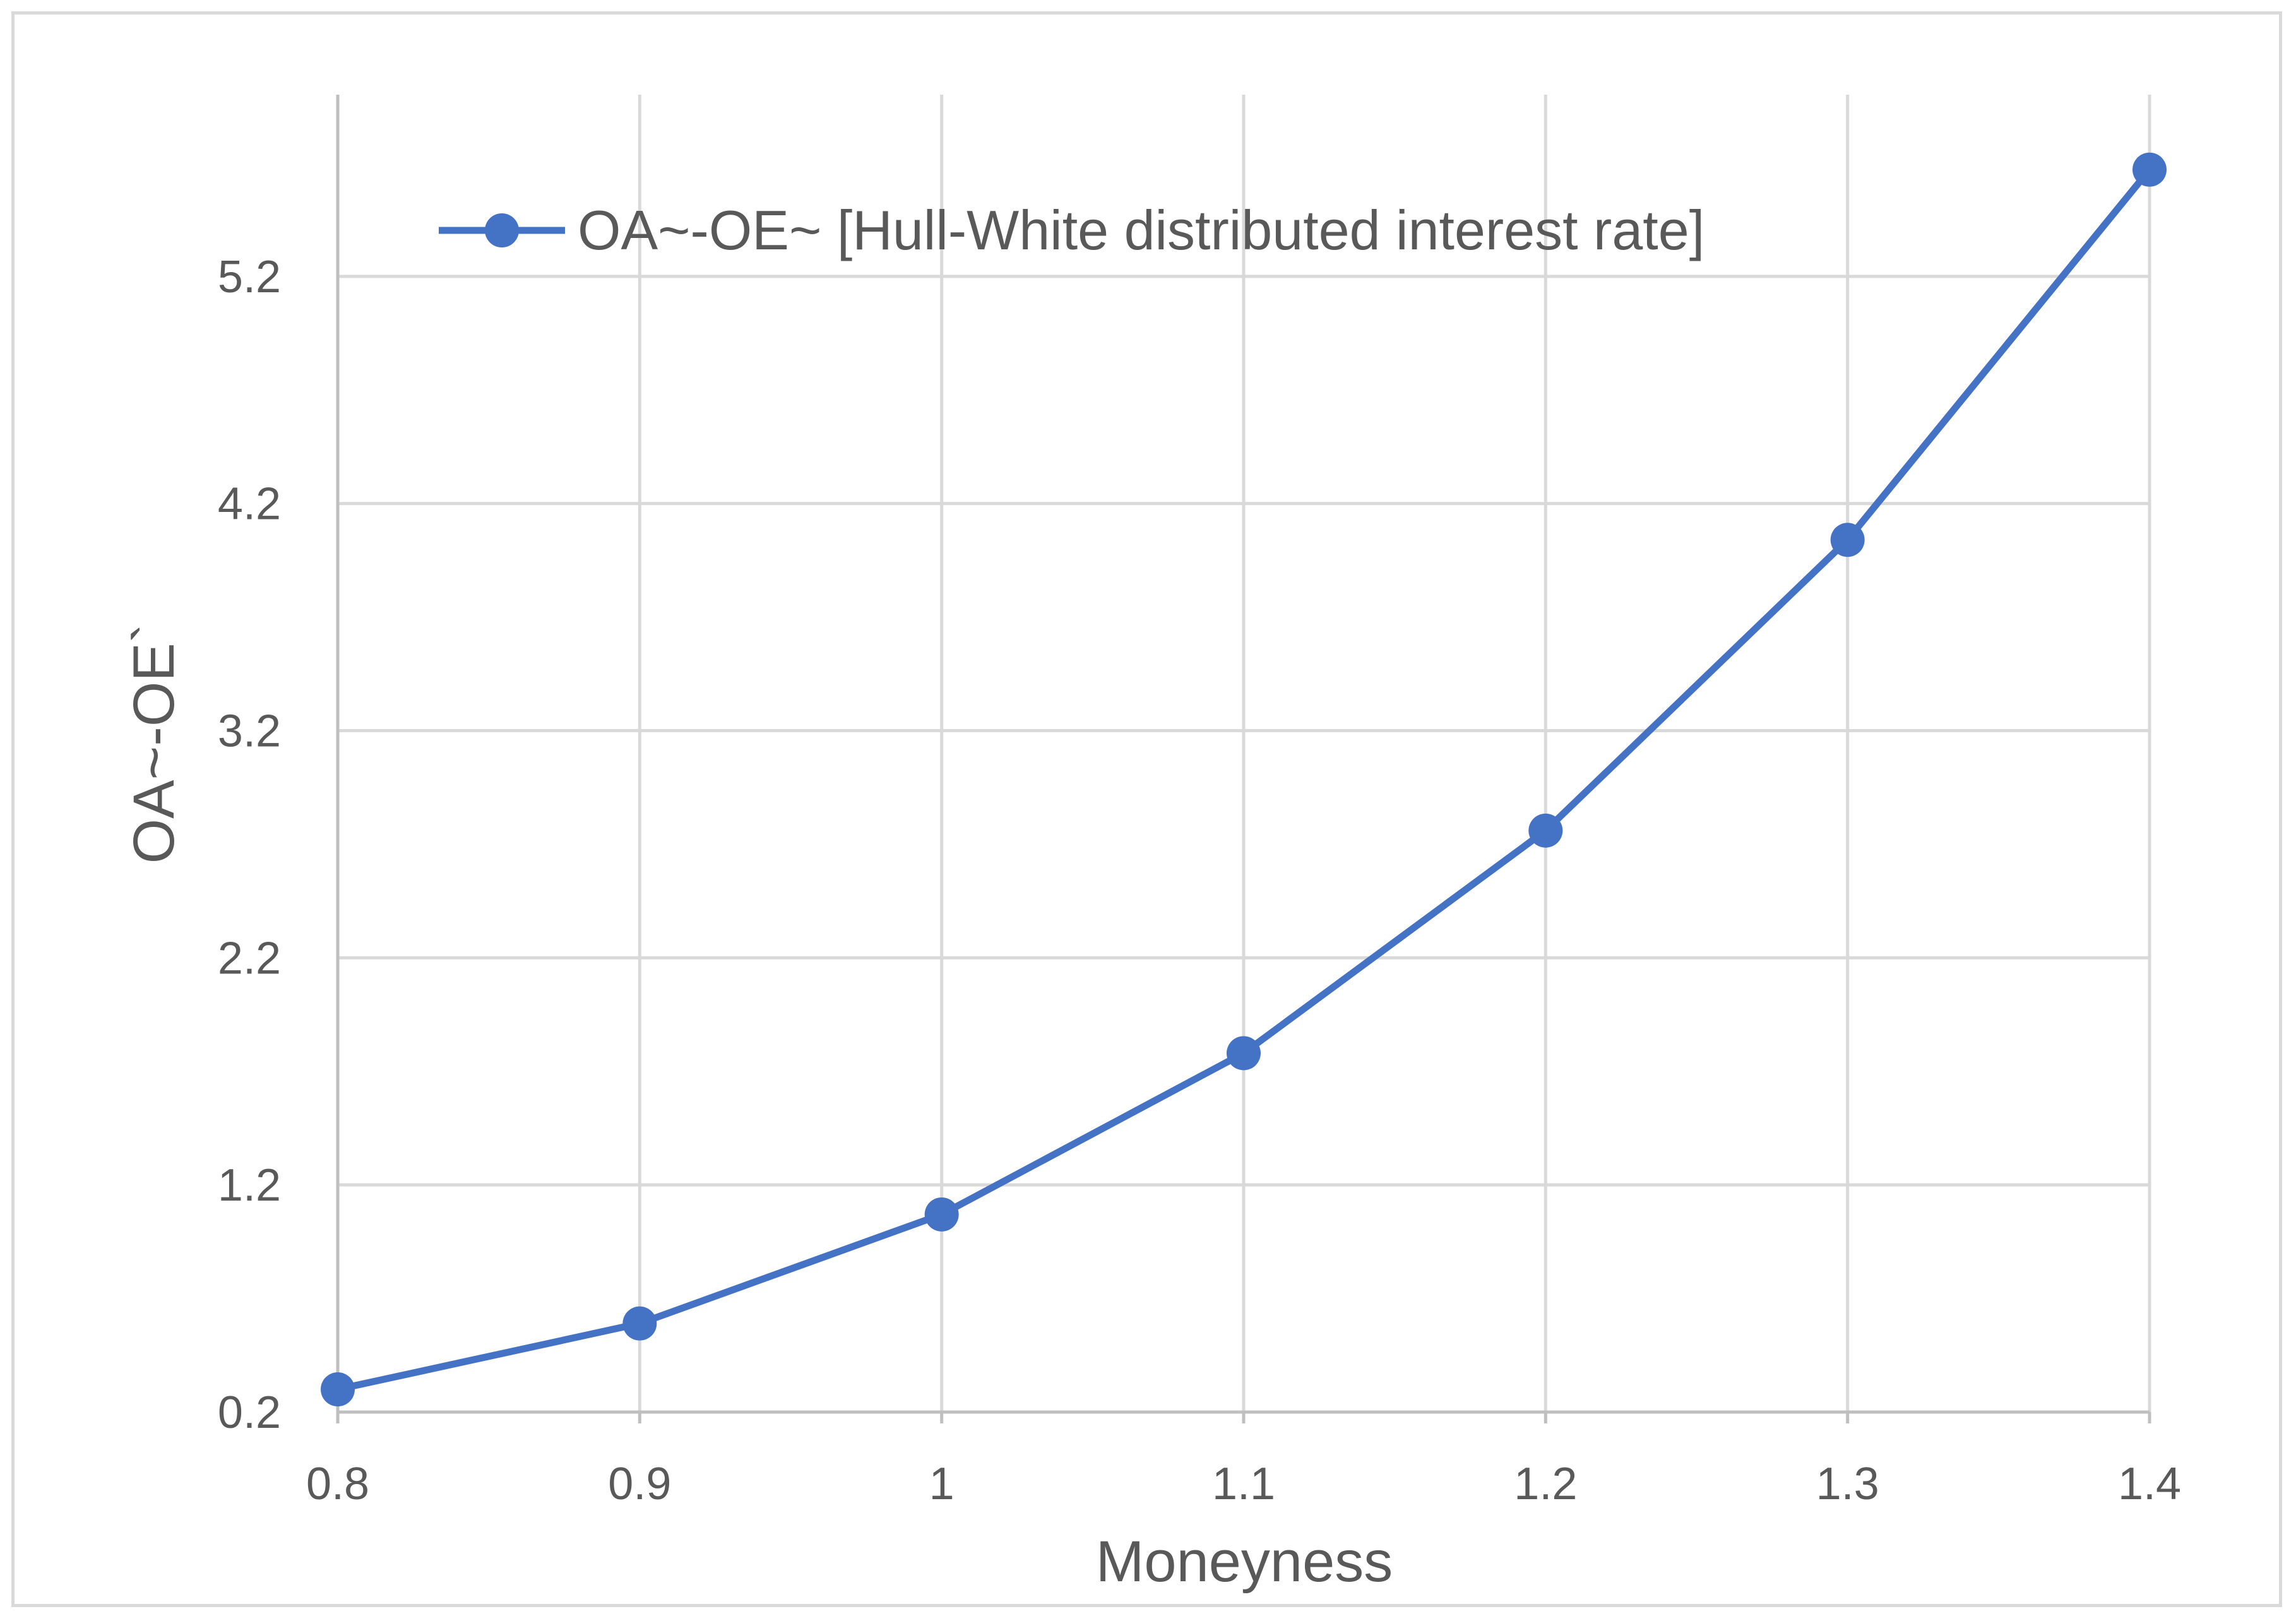 Image resolution: width=2296 pixels, height=1621 pixels. I want to click on x-tick-label: 0.9, so click(639, 1484).